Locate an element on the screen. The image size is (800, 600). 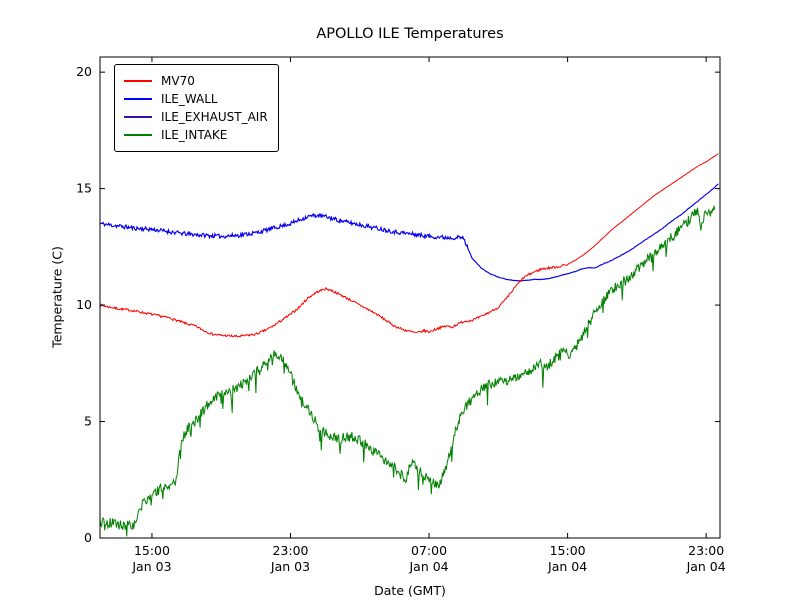
legend-label-ILE_EXHAUST_AIR: ILE_EXHAUST_AIR is located at coordinates (214, 117).